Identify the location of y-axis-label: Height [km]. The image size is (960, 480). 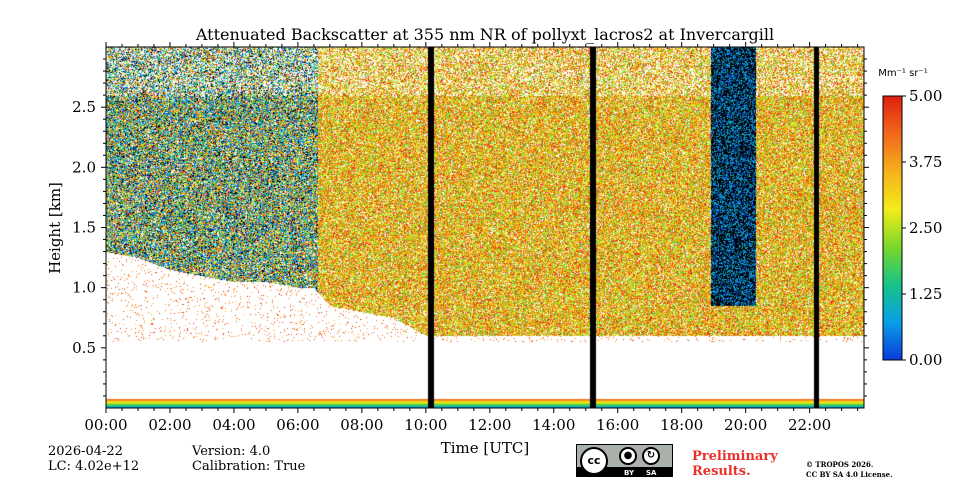
(55, 228).